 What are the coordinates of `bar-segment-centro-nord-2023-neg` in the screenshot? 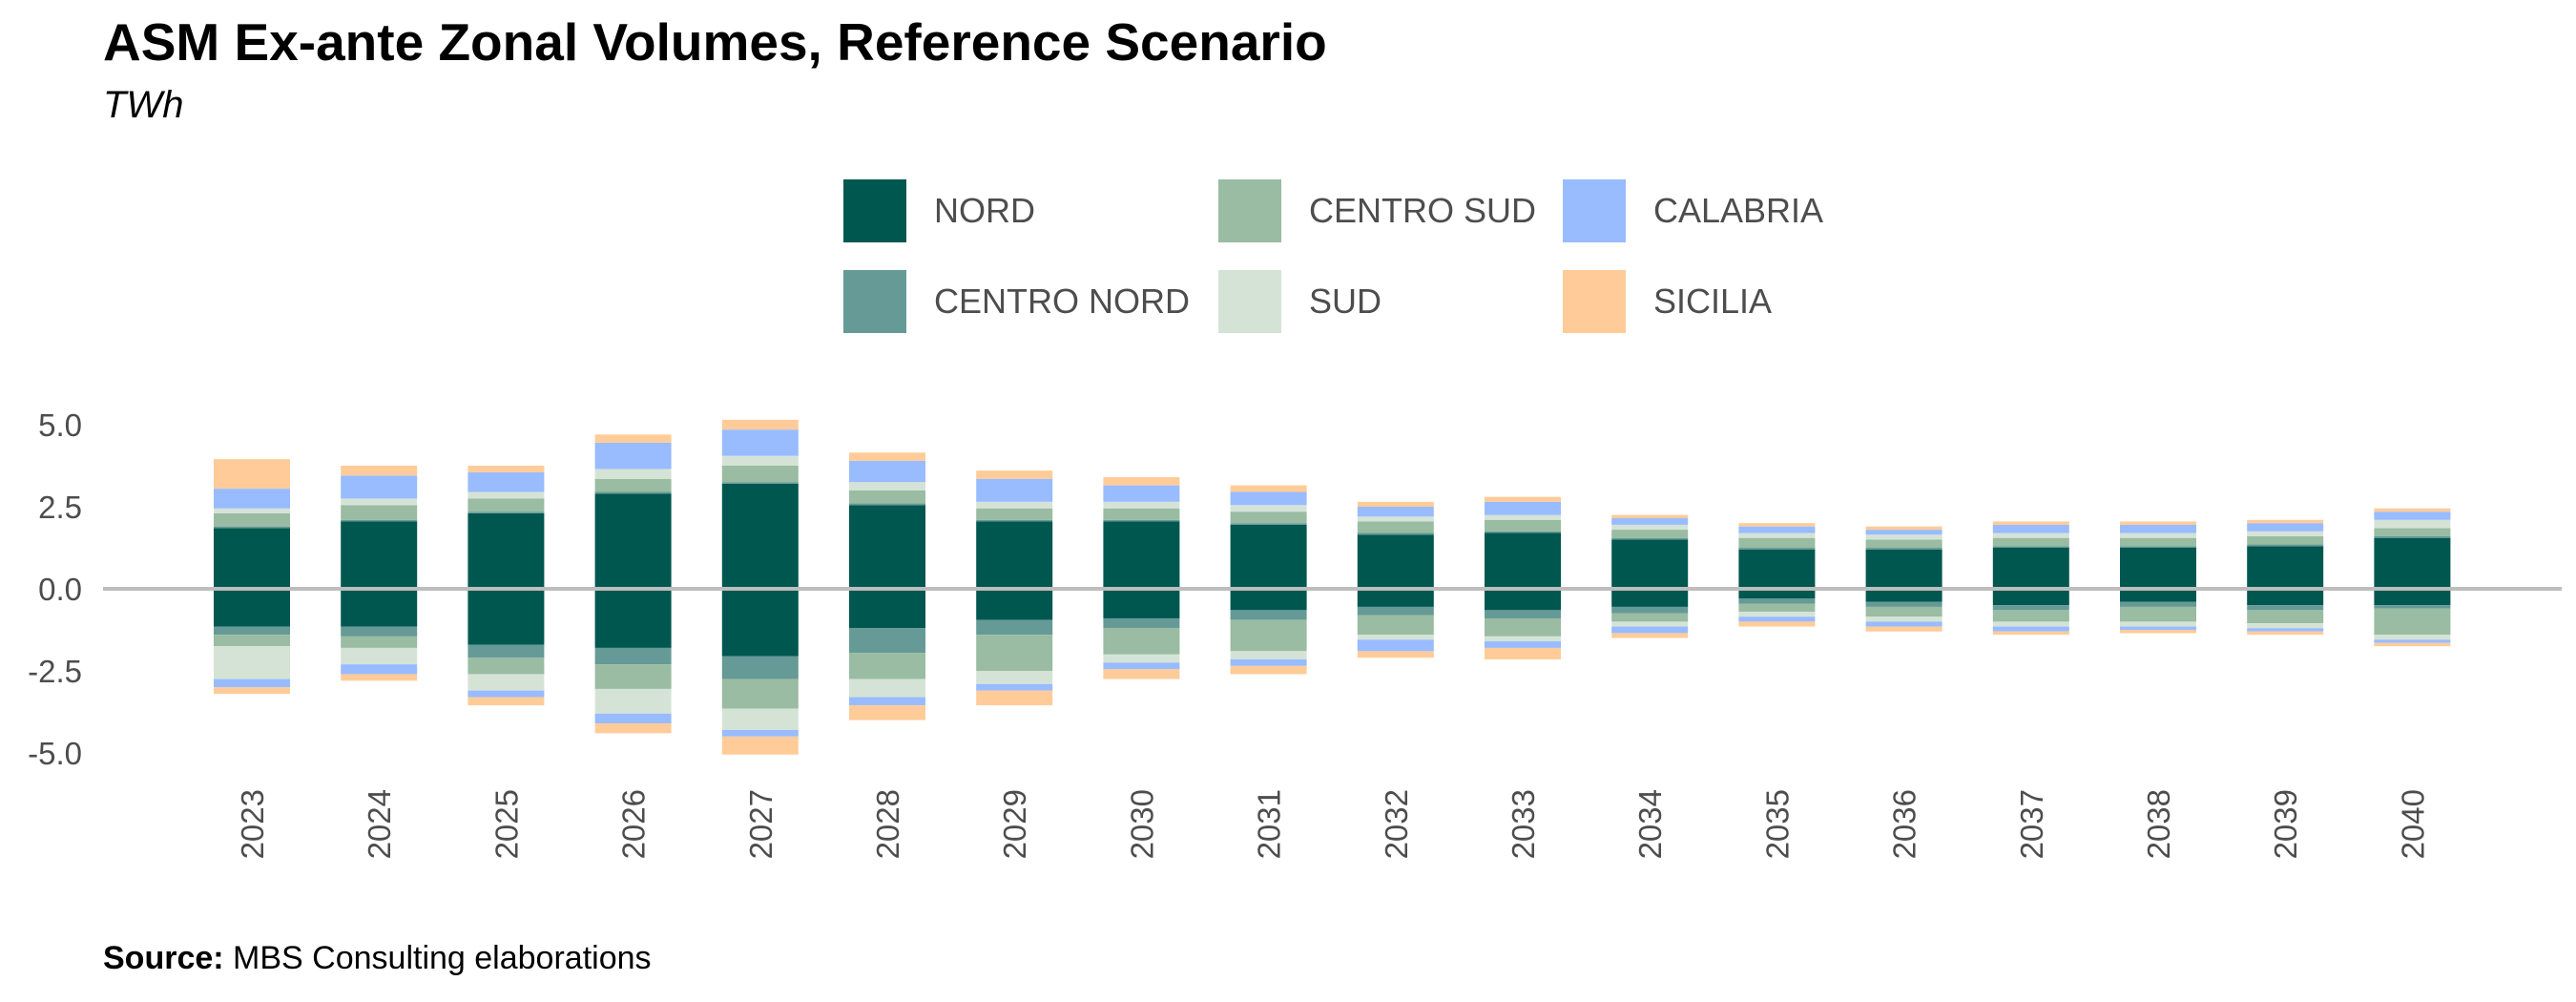 It's located at (252, 631).